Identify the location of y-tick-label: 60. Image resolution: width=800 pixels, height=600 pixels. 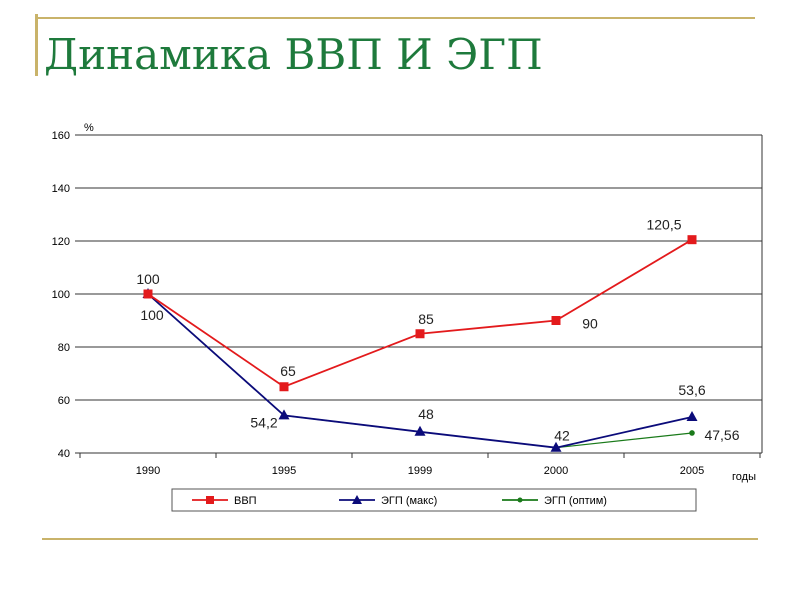
(64, 401).